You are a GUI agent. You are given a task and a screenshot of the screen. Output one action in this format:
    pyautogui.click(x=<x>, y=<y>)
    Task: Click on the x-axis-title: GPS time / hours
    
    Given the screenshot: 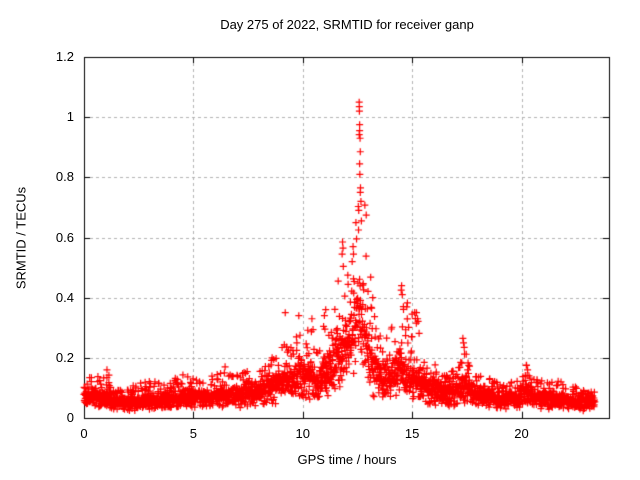 What is the action you would take?
    pyautogui.click(x=347, y=459)
    